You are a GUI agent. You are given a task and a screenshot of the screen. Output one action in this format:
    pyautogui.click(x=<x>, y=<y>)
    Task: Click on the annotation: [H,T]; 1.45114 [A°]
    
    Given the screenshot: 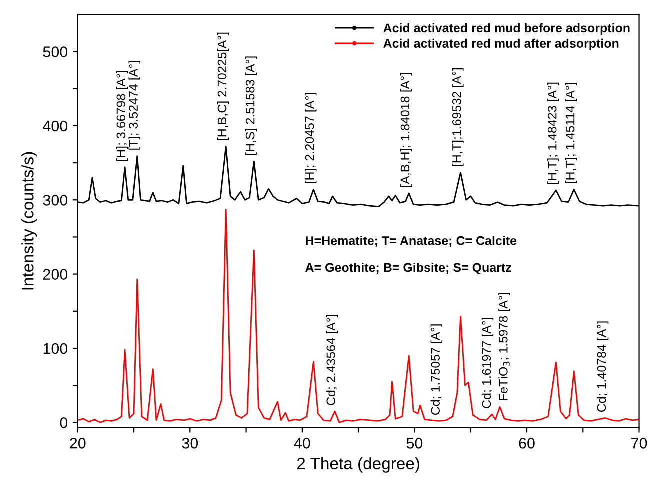 What is the action you would take?
    pyautogui.click(x=572, y=133)
    